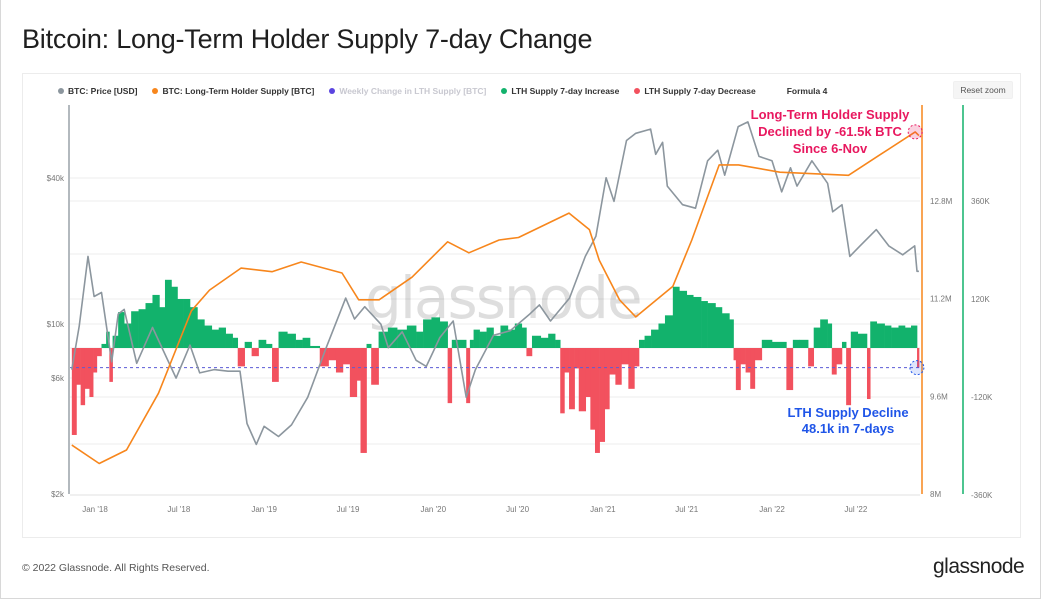 The height and width of the screenshot is (600, 1041). Describe the element at coordinates (830, 148) in the screenshot. I see `annotation-supply-text: Since 6-Nov` at that location.